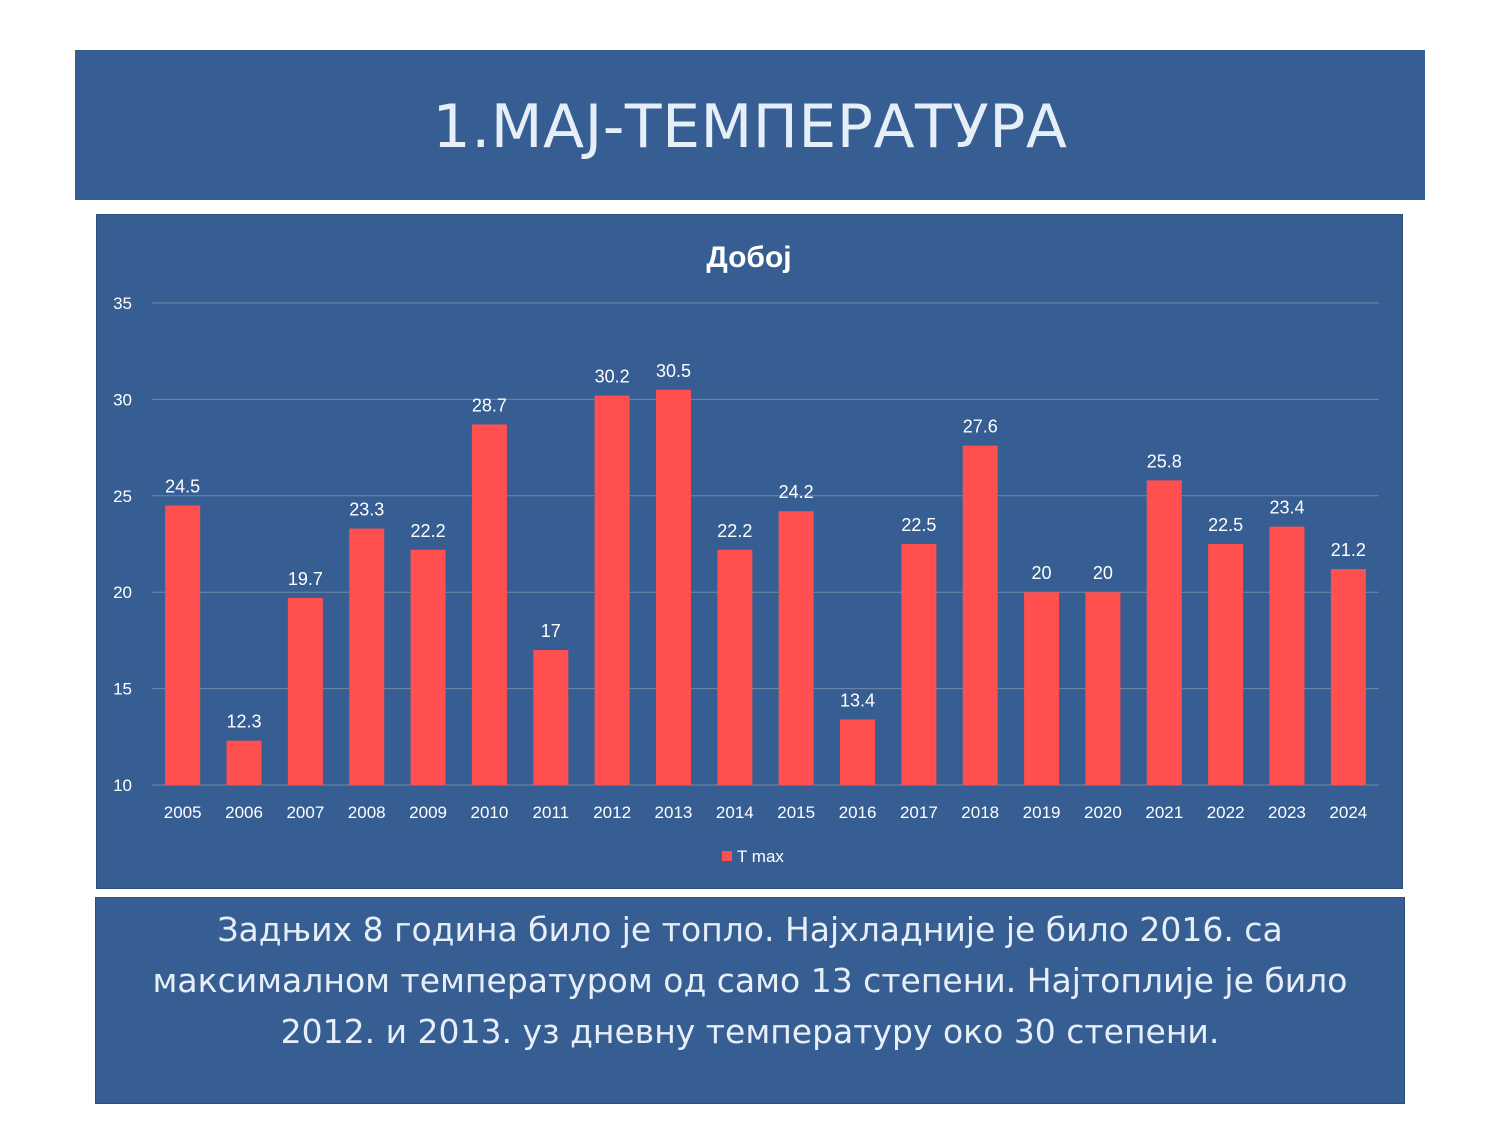 The image size is (1500, 1125). Describe the element at coordinates (244, 812) in the screenshot. I see `x-tick-label: 2006` at that location.